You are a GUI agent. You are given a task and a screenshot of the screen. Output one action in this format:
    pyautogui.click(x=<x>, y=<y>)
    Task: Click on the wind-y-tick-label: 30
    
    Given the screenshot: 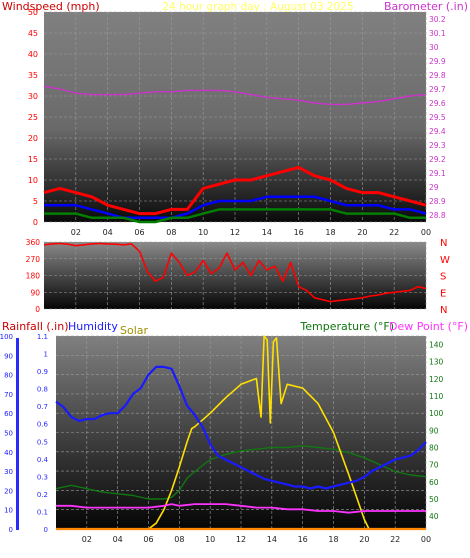 What is the action you would take?
    pyautogui.click(x=33, y=96)
    